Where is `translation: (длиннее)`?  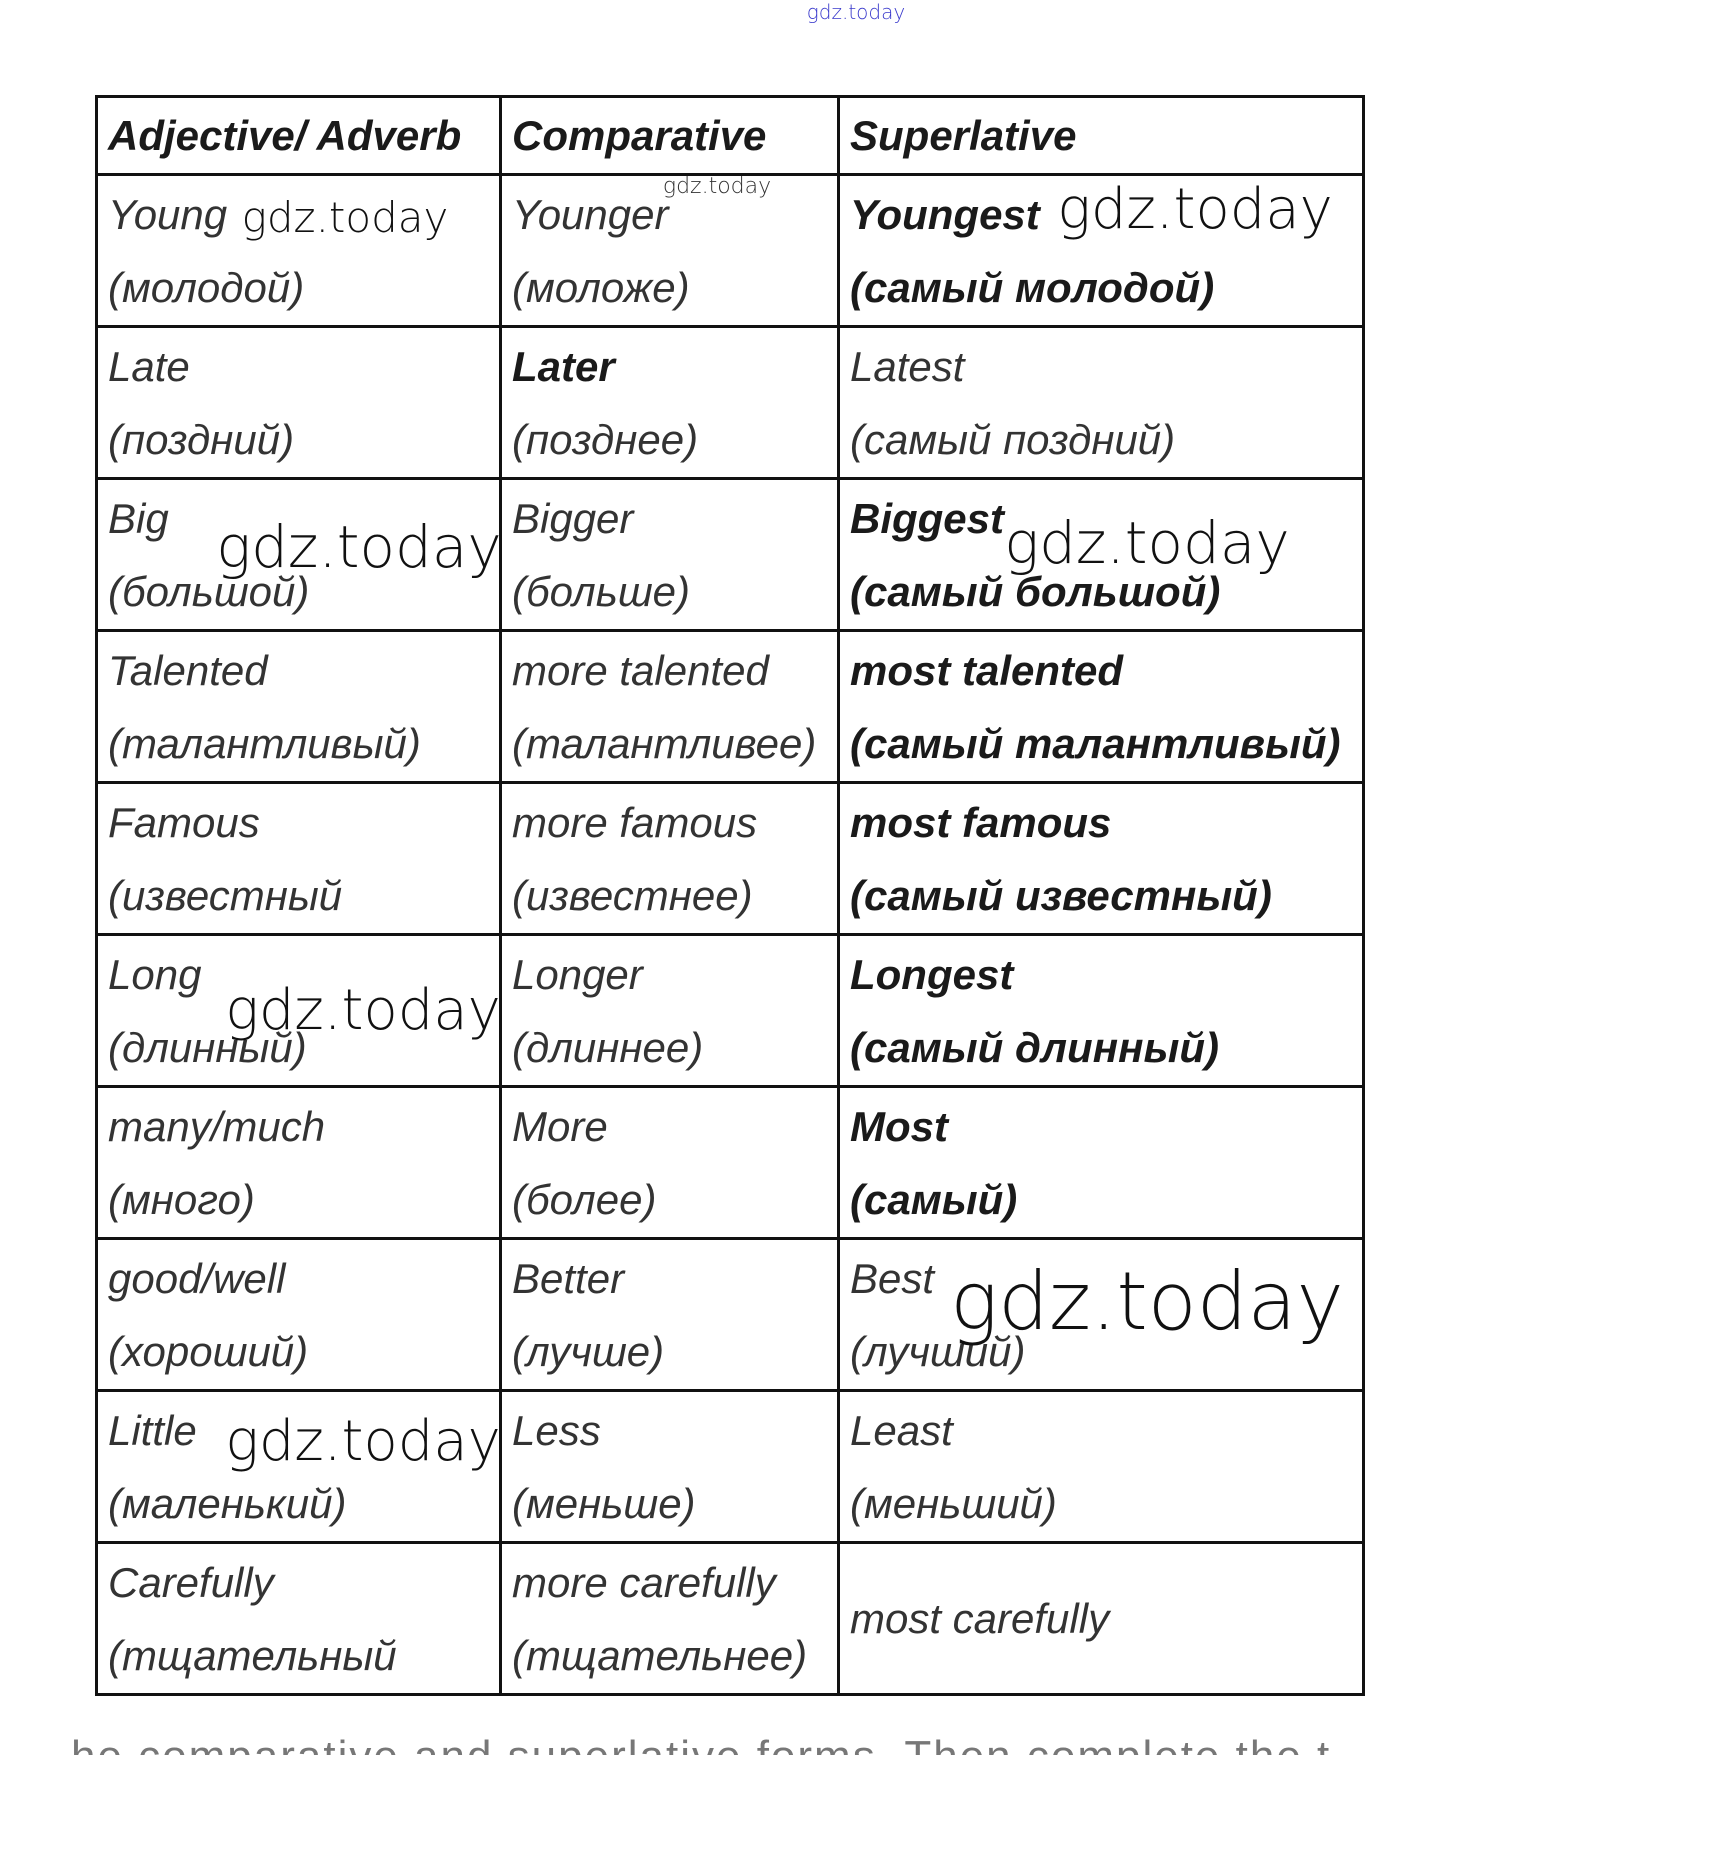
translation: (длиннее) is located at coordinates (608, 1047).